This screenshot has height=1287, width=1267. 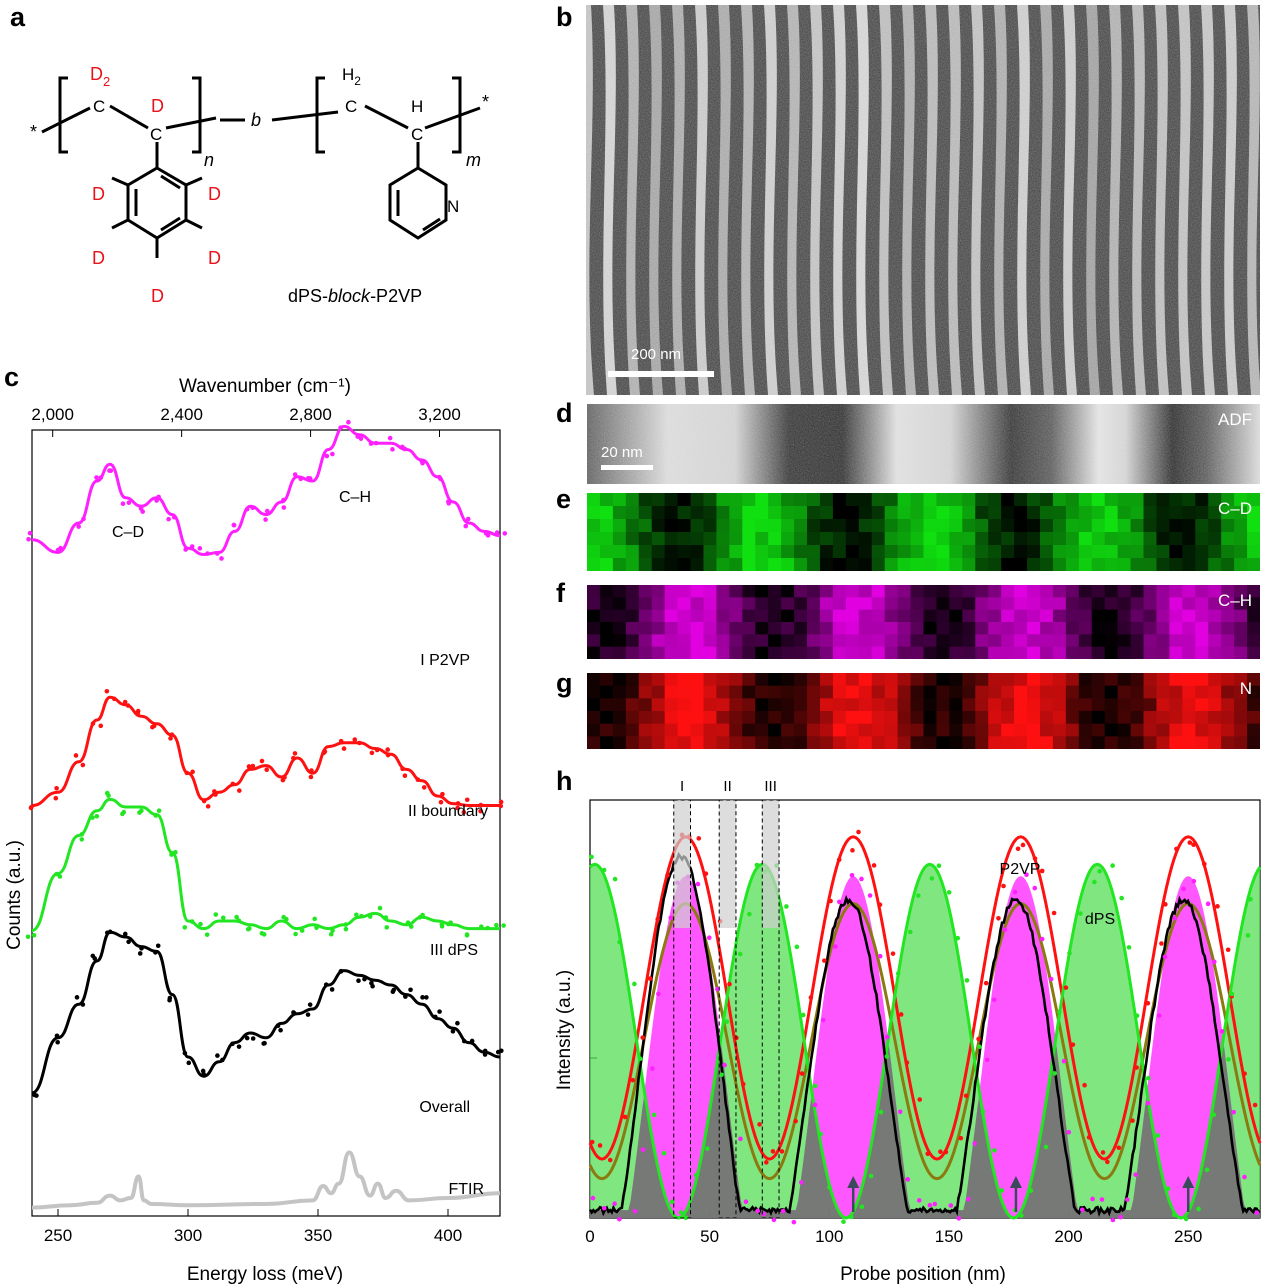 What do you see at coordinates (1234, 600) in the screenshot?
I see `ch-map-label: C–H` at bounding box center [1234, 600].